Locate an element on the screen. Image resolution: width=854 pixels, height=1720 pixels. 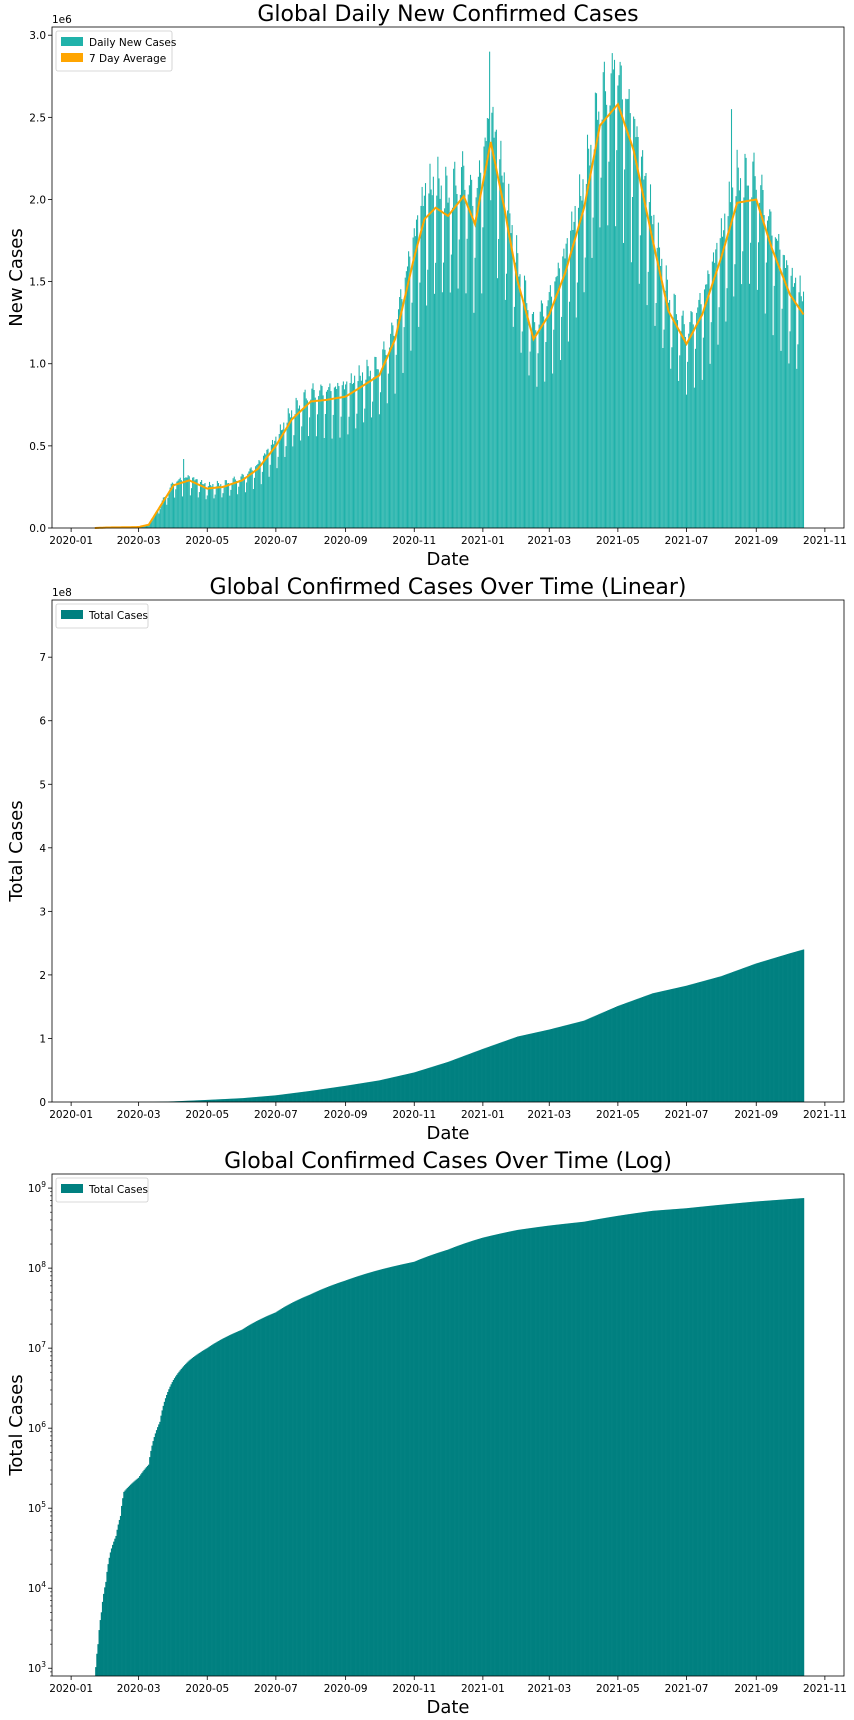
chart-title: Global Daily New Confirmed Cases is located at coordinates (447, 14).